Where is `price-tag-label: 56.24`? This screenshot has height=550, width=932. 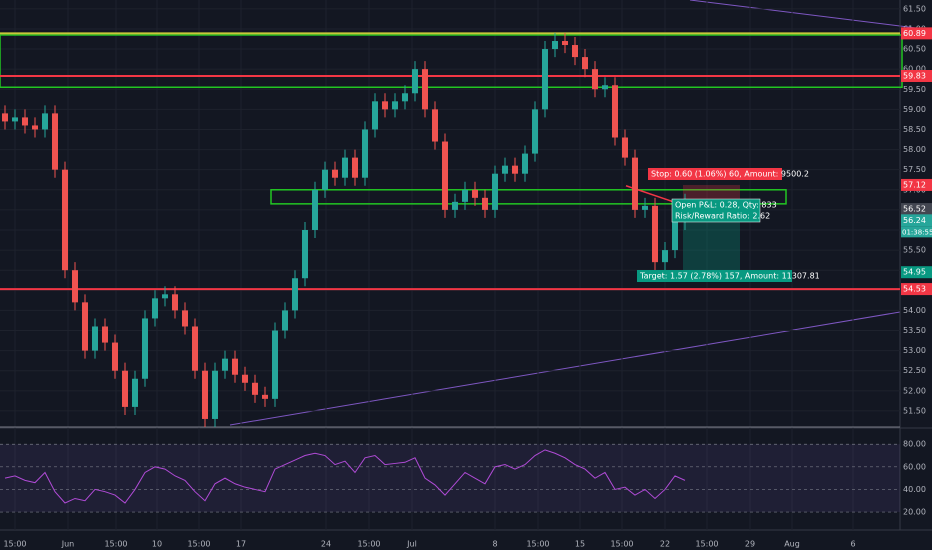
price-tag-label: 56.24 is located at coordinates (914, 220).